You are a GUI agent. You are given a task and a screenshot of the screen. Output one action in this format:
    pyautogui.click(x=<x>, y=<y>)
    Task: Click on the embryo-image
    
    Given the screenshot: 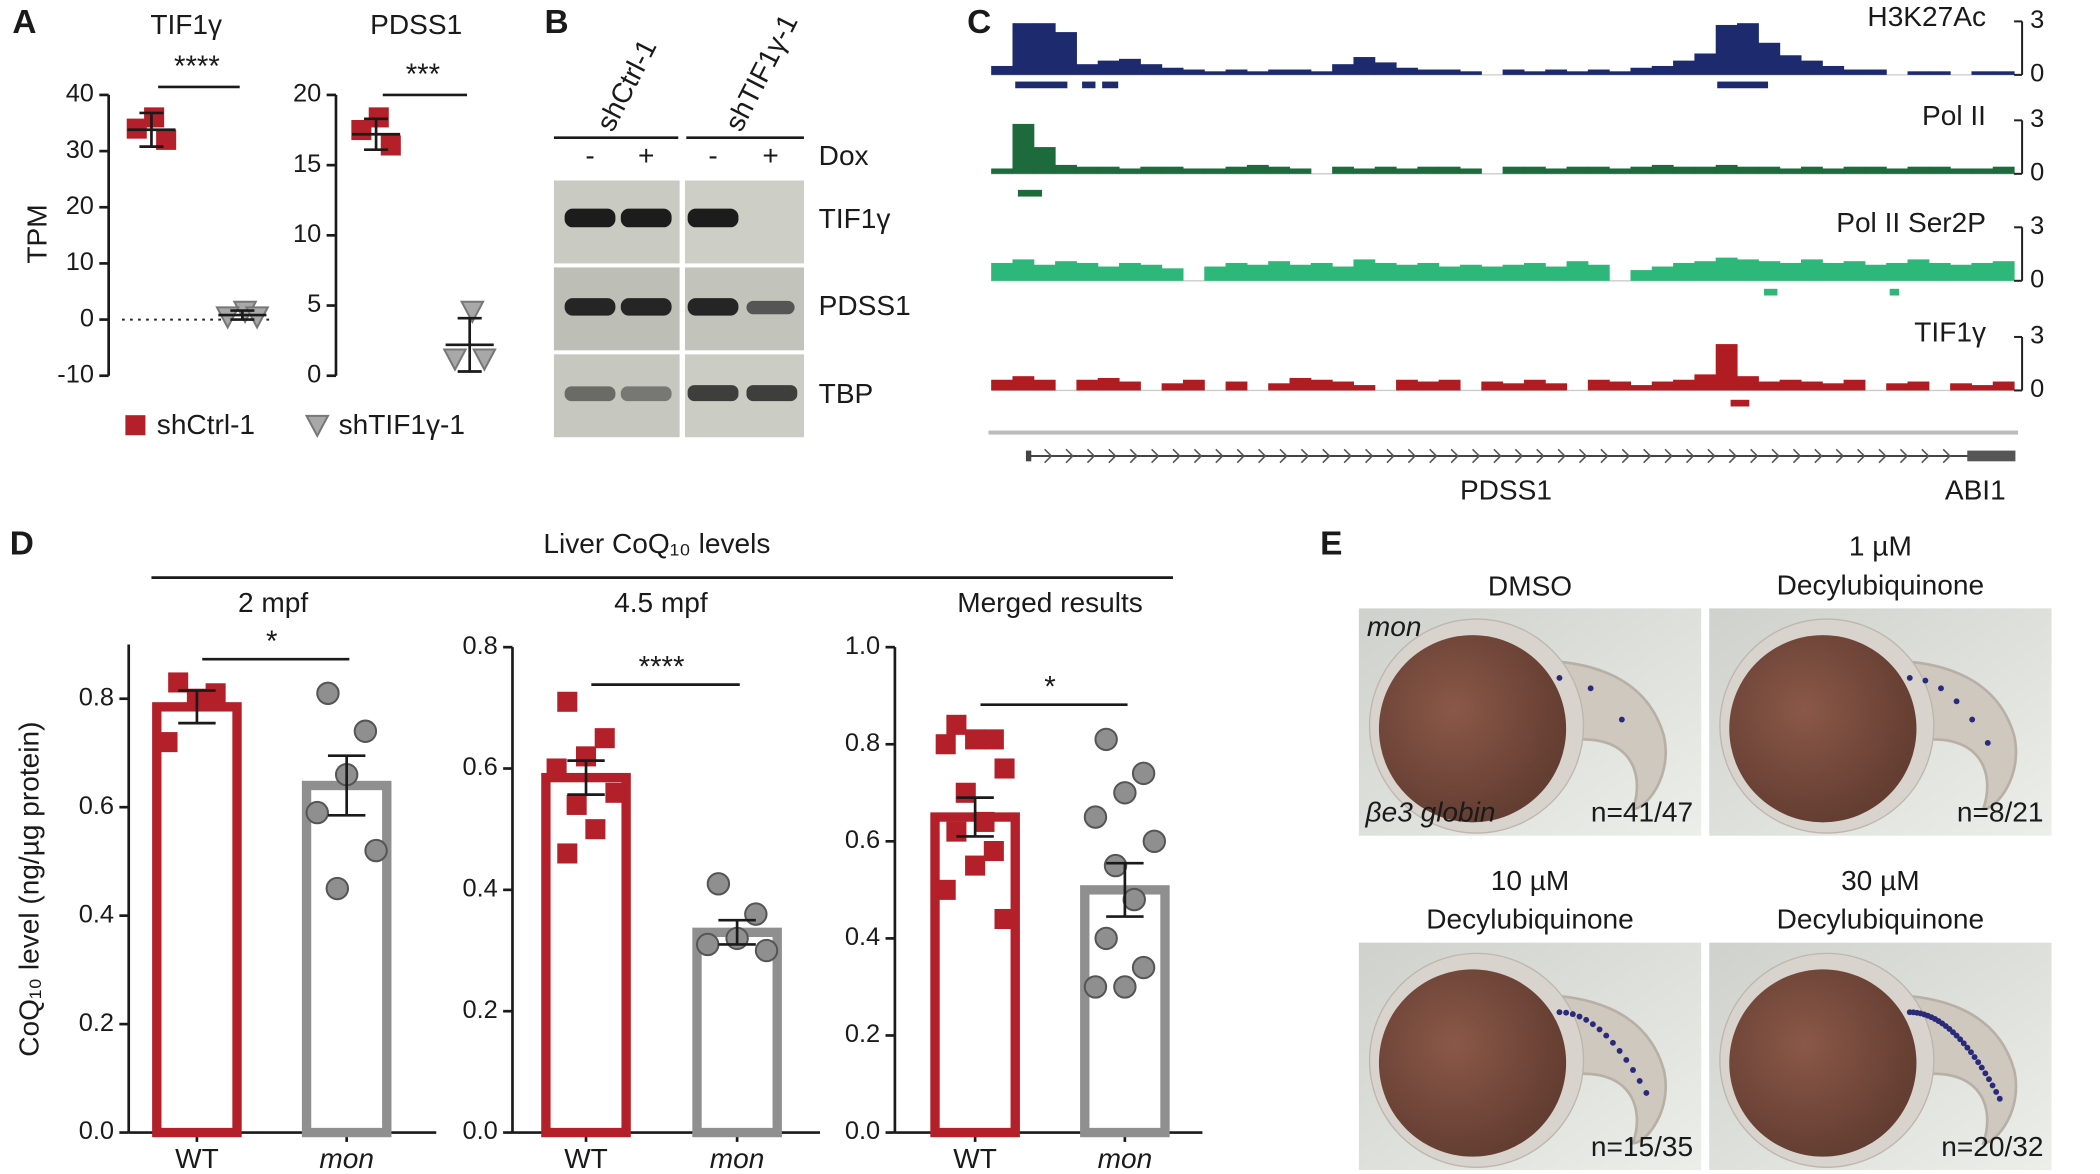 What is the action you would take?
    pyautogui.click(x=1880, y=1056)
    